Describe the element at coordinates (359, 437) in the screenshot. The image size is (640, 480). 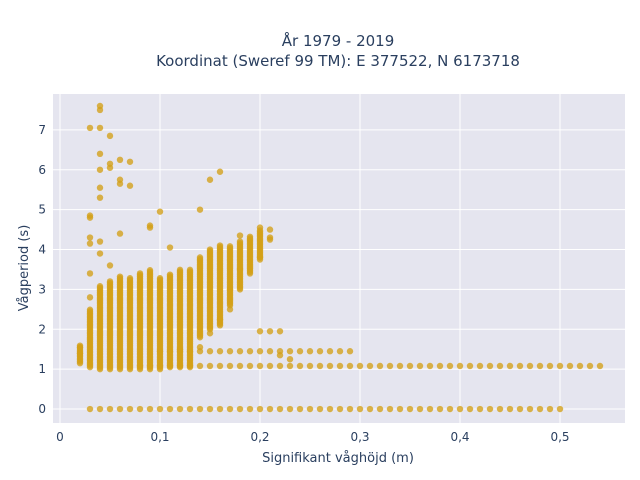
I see `x-tick-label: 0,3` at that location.